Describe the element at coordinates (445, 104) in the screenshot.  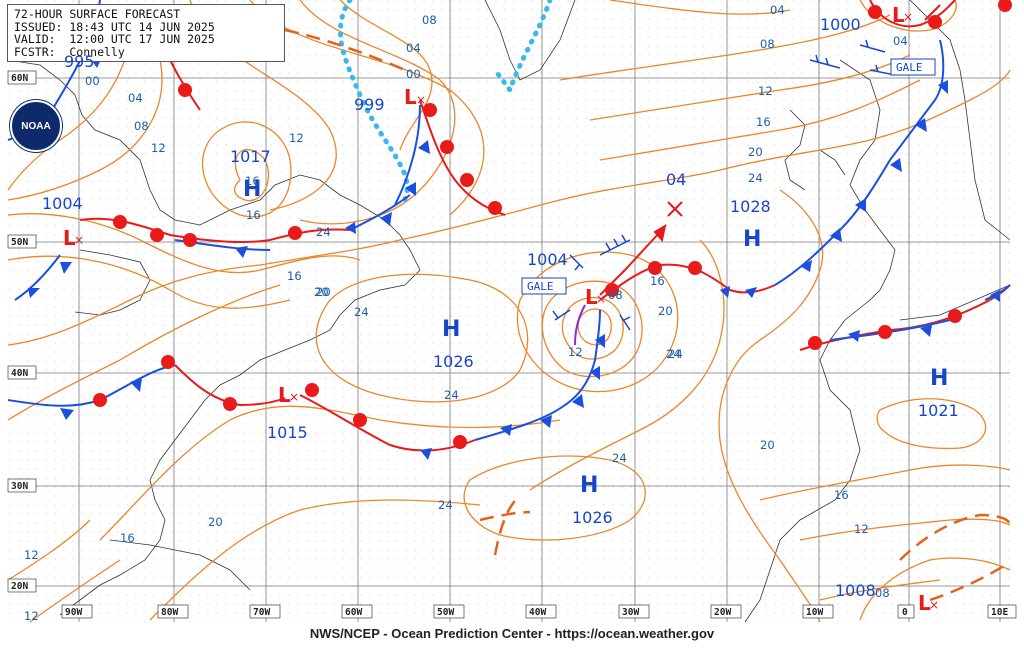
I see `ice-edge-line` at that location.